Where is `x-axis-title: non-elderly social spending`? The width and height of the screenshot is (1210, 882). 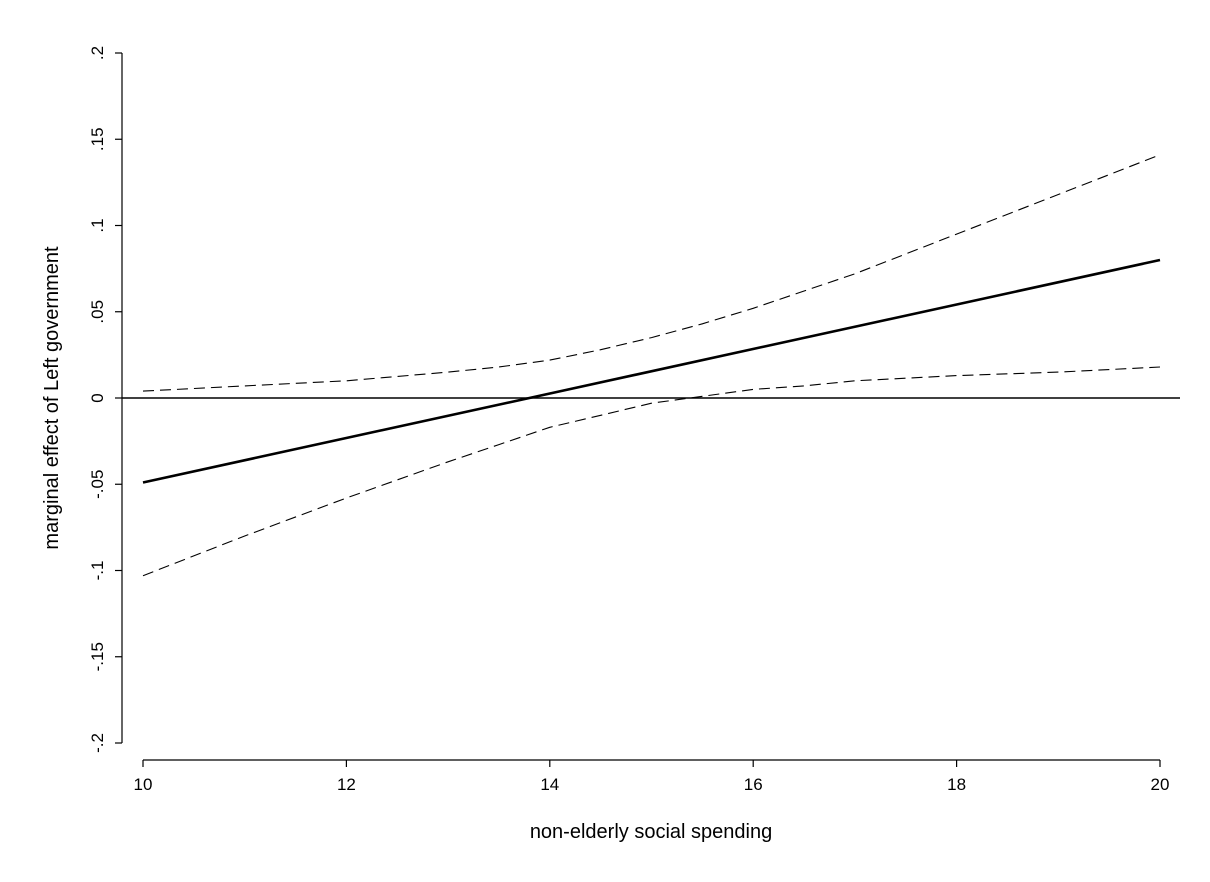 x-axis-title: non-elderly social spending is located at coordinates (651, 832).